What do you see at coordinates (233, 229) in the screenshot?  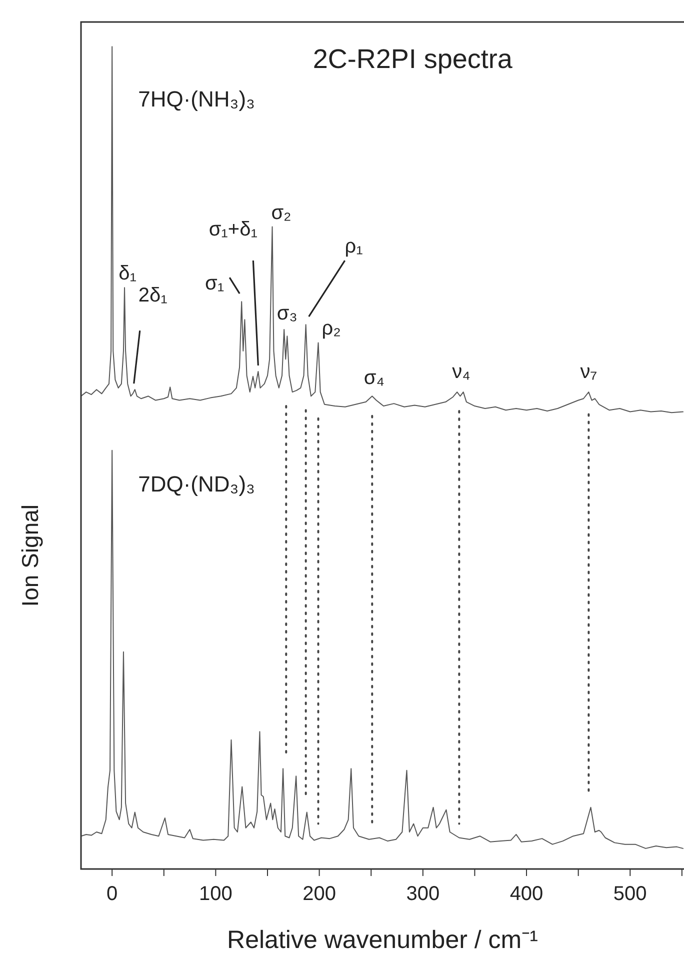 I see `annotation: σ₁+δ₁` at bounding box center [233, 229].